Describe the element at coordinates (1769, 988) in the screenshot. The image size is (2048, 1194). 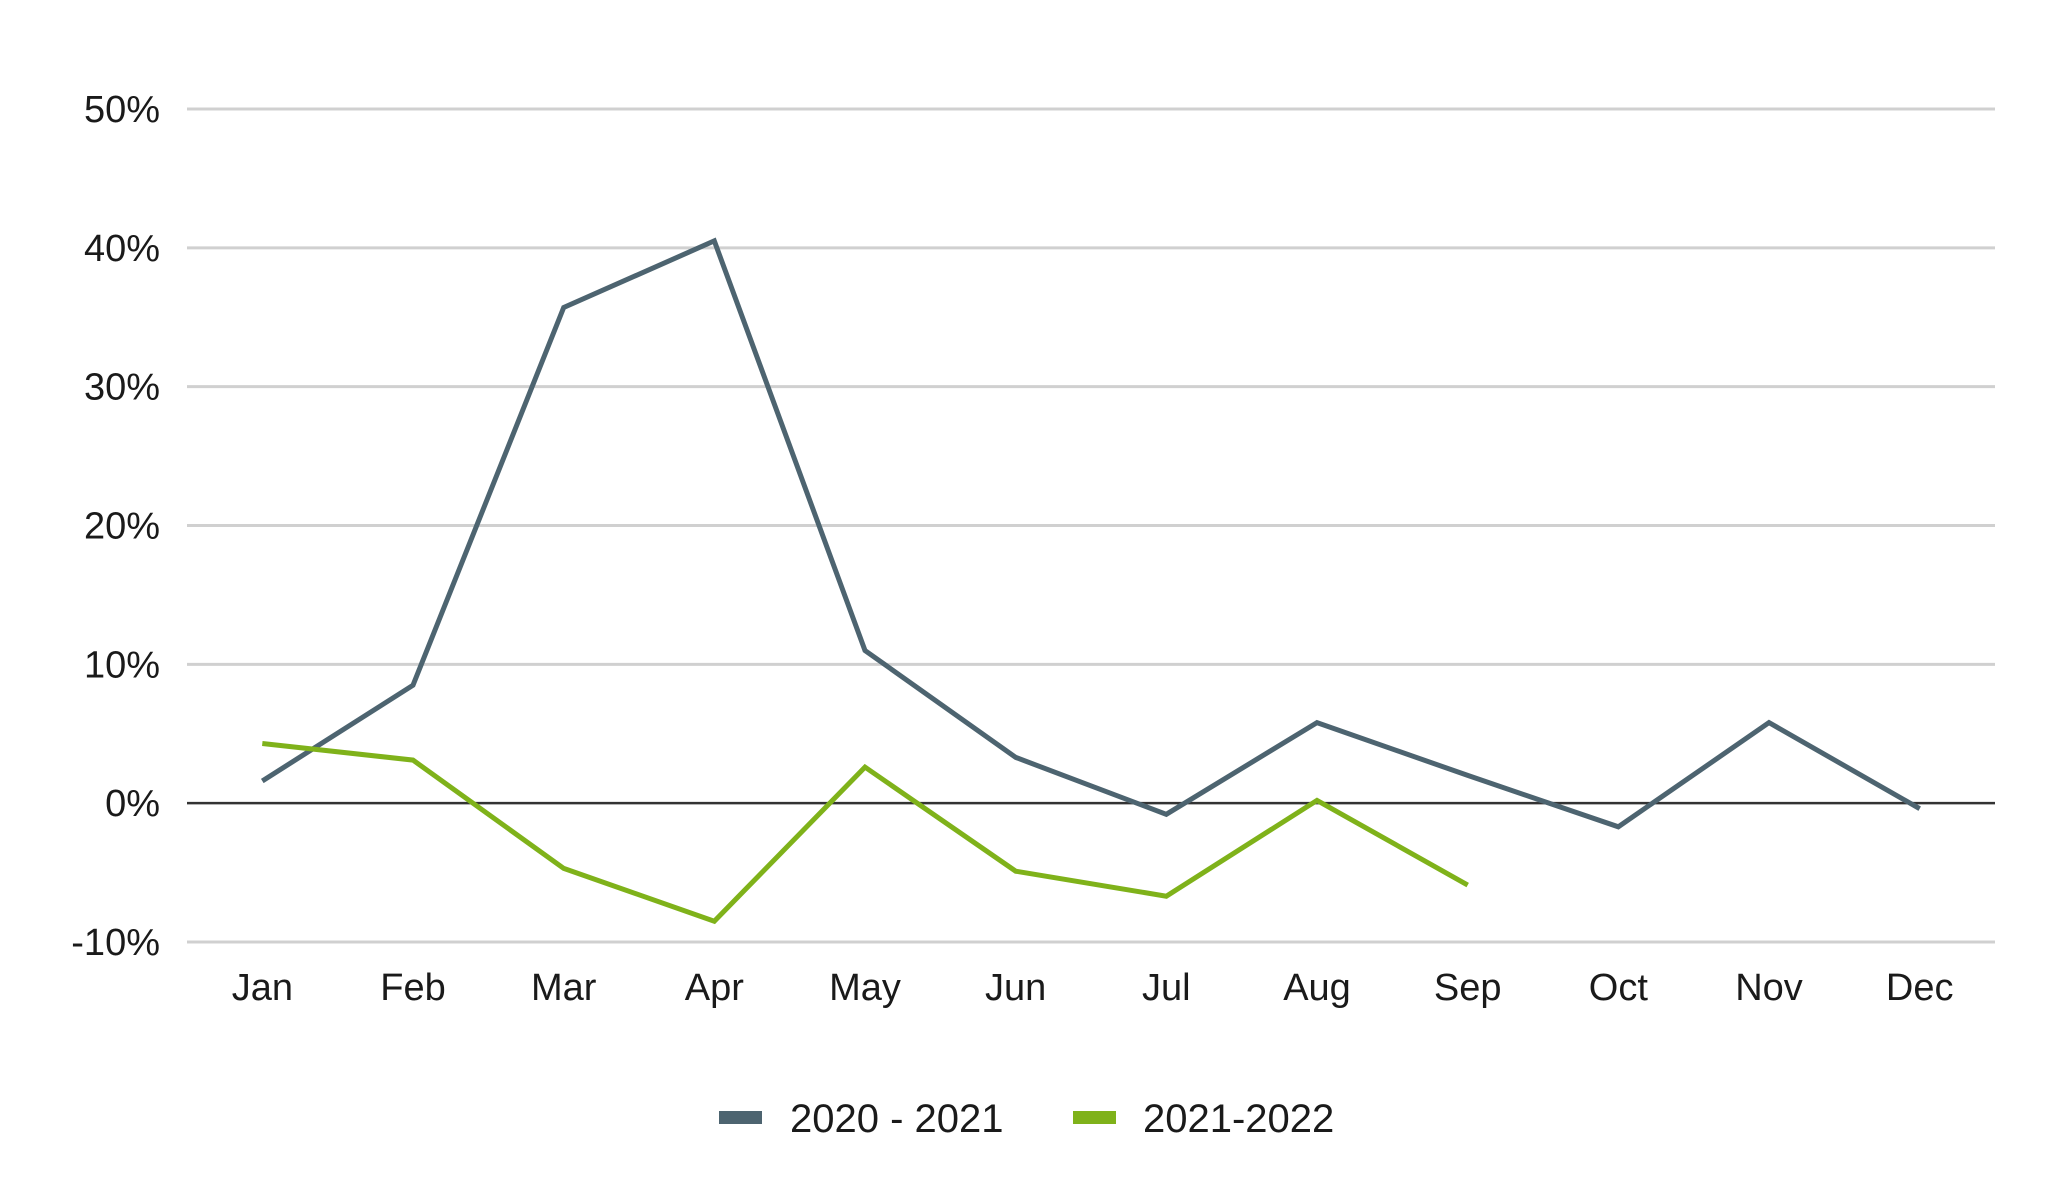
I see `x-tick-label: Nov` at that location.